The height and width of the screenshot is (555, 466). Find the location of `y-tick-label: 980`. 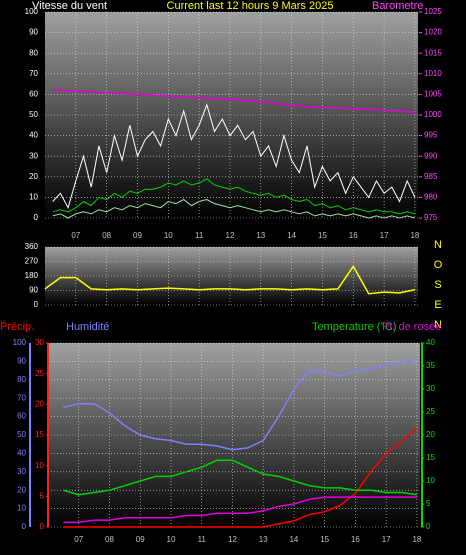

y-tick-label: 980 is located at coordinates (431, 197).